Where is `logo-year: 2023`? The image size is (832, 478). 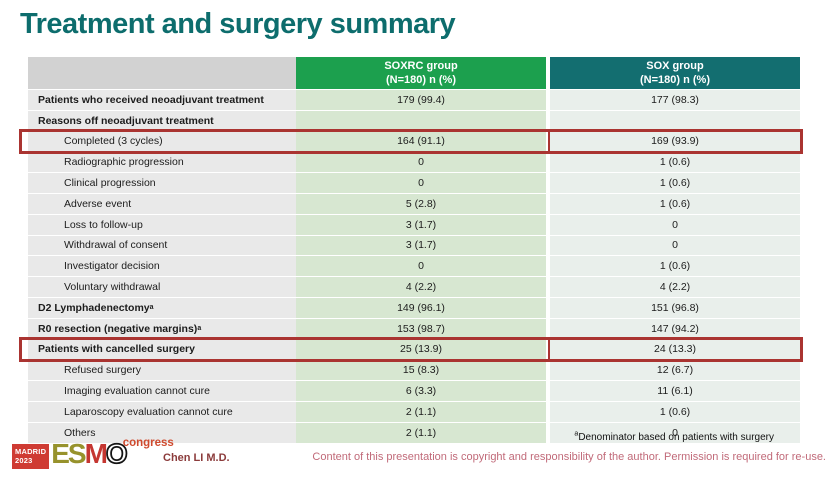
logo-year: 2023 is located at coordinates (24, 460).